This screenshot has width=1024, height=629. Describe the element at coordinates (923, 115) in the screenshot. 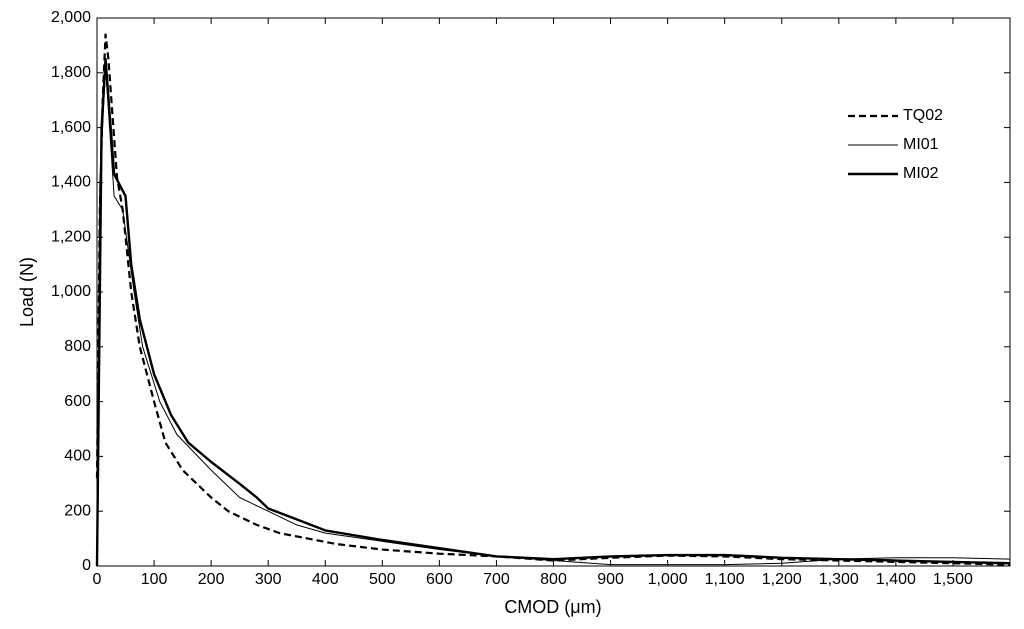

I see `legend-label: TQ02` at that location.